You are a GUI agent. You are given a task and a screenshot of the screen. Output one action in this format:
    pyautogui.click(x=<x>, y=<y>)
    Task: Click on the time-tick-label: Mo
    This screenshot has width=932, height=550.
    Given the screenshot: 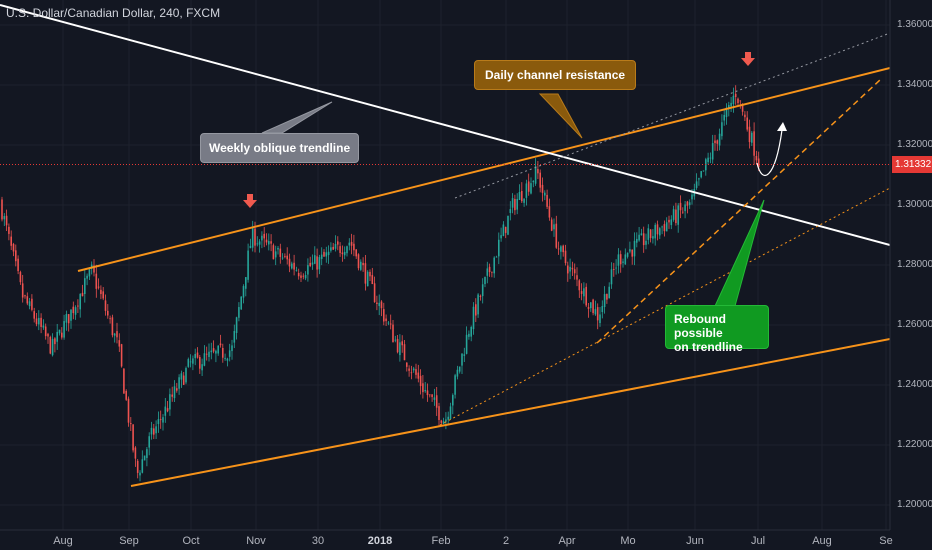 What is the action you would take?
    pyautogui.click(x=628, y=541)
    